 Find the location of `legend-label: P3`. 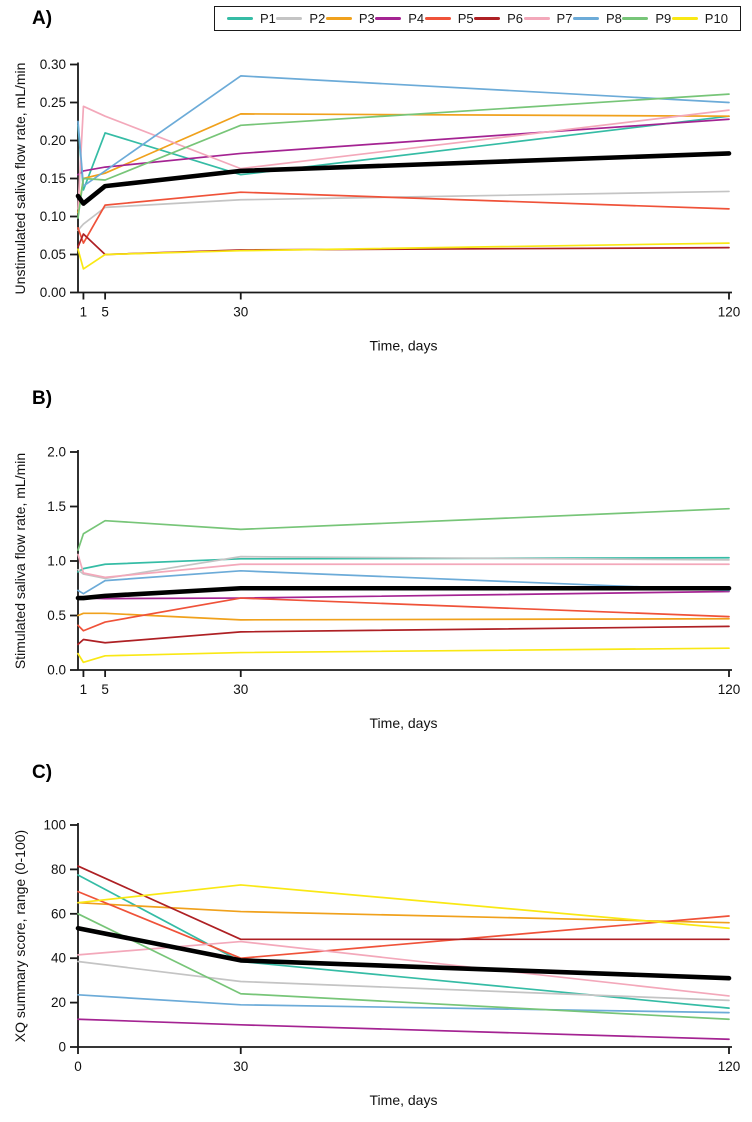

legend-label: P3 is located at coordinates (366, 18).